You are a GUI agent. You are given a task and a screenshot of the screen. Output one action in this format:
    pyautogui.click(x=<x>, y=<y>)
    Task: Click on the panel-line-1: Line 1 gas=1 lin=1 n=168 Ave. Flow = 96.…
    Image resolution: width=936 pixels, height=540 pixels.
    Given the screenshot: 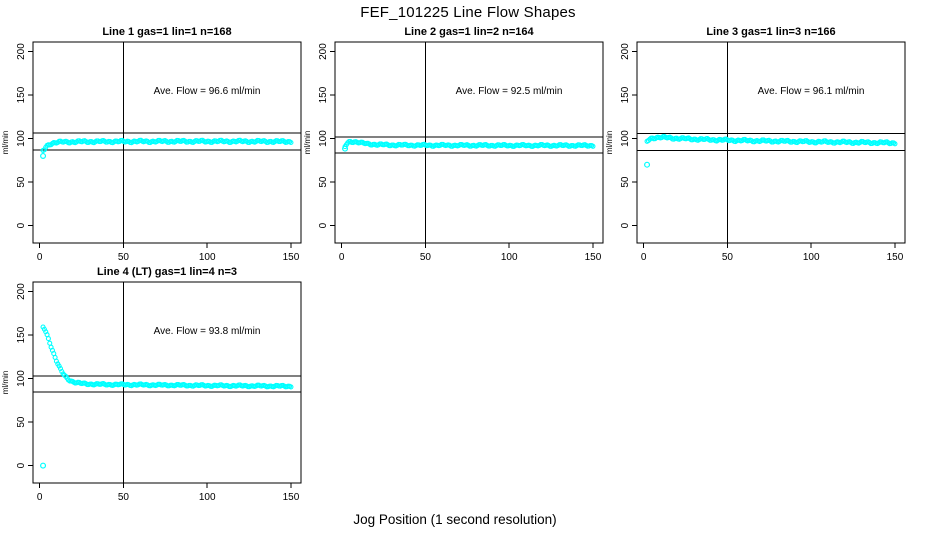 What is the action you would take?
    pyautogui.click(x=151, y=144)
    